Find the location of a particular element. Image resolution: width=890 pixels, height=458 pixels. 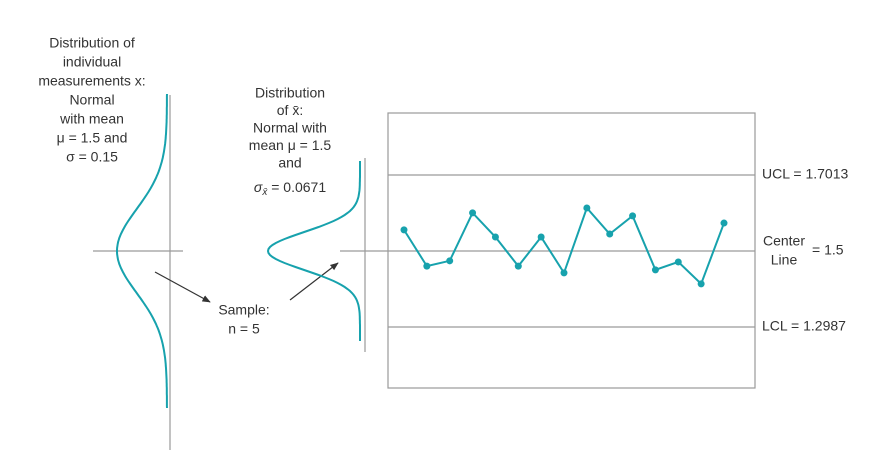

left-label: measurements x: is located at coordinates (91, 81).